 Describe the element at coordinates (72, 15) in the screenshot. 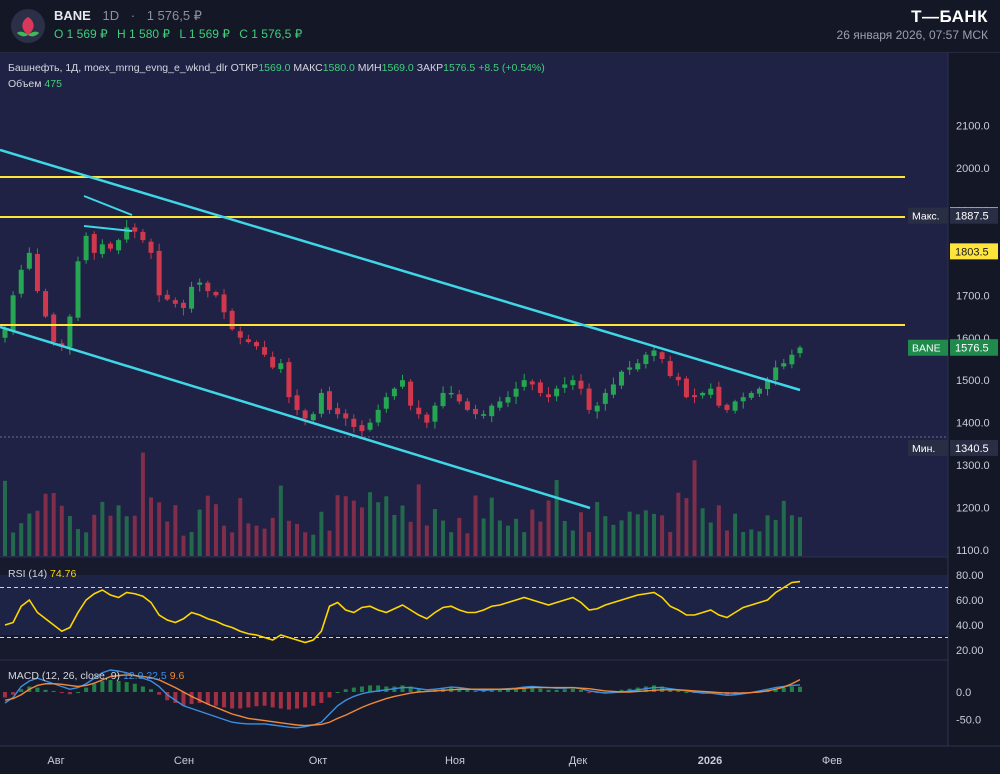

I see `ticker-symbol: BANE` at that location.